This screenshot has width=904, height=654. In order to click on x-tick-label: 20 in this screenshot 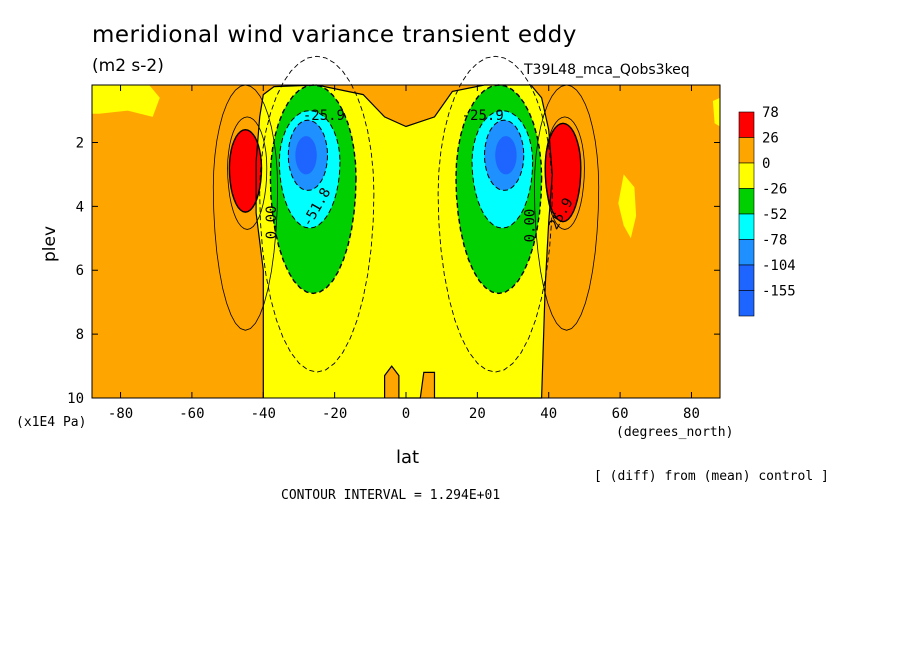, I will do `click(477, 414)`.